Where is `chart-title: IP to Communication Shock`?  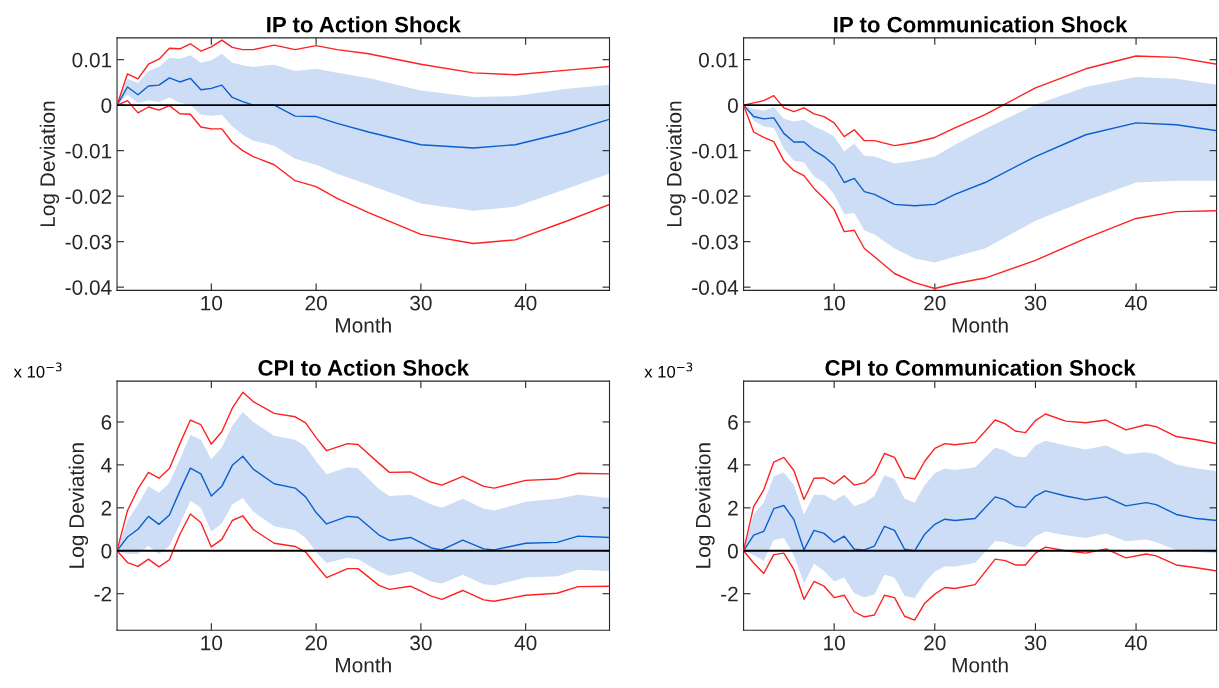 chart-title: IP to Communication Shock is located at coordinates (981, 24).